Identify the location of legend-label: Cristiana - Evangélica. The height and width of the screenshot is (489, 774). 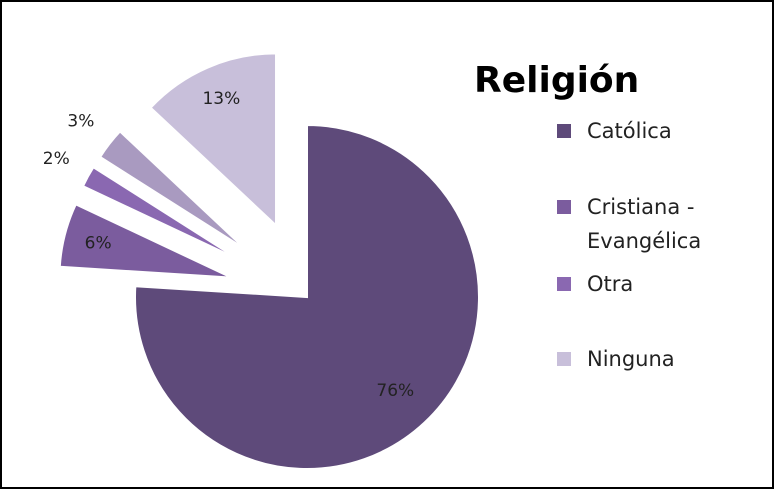
(644, 224).